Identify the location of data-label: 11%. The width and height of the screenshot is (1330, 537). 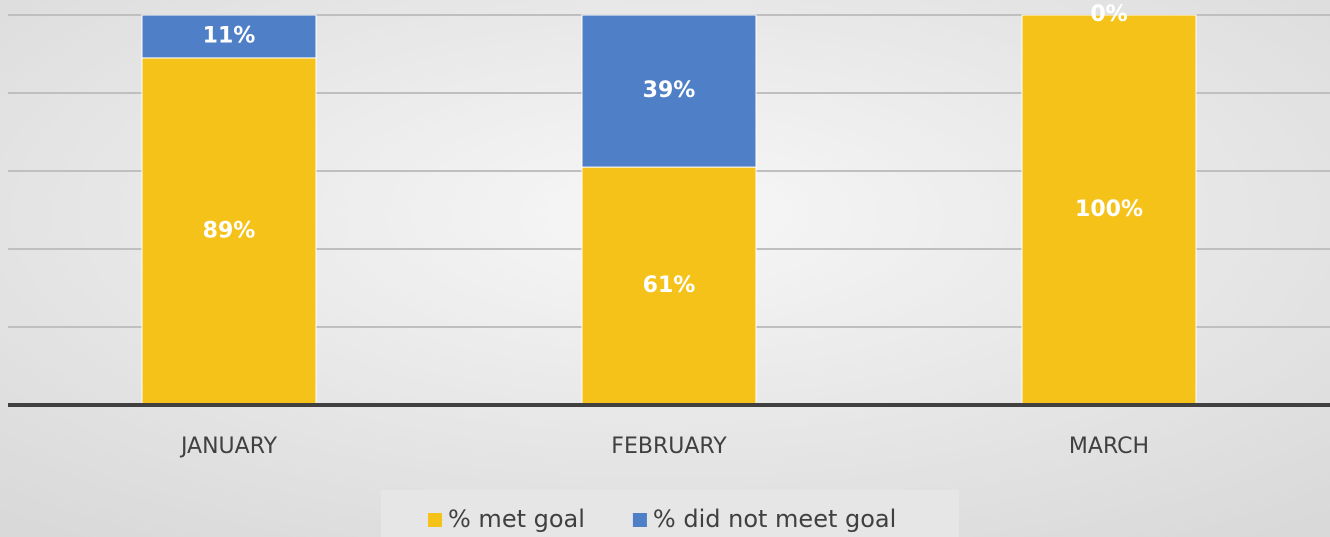
(229, 35).